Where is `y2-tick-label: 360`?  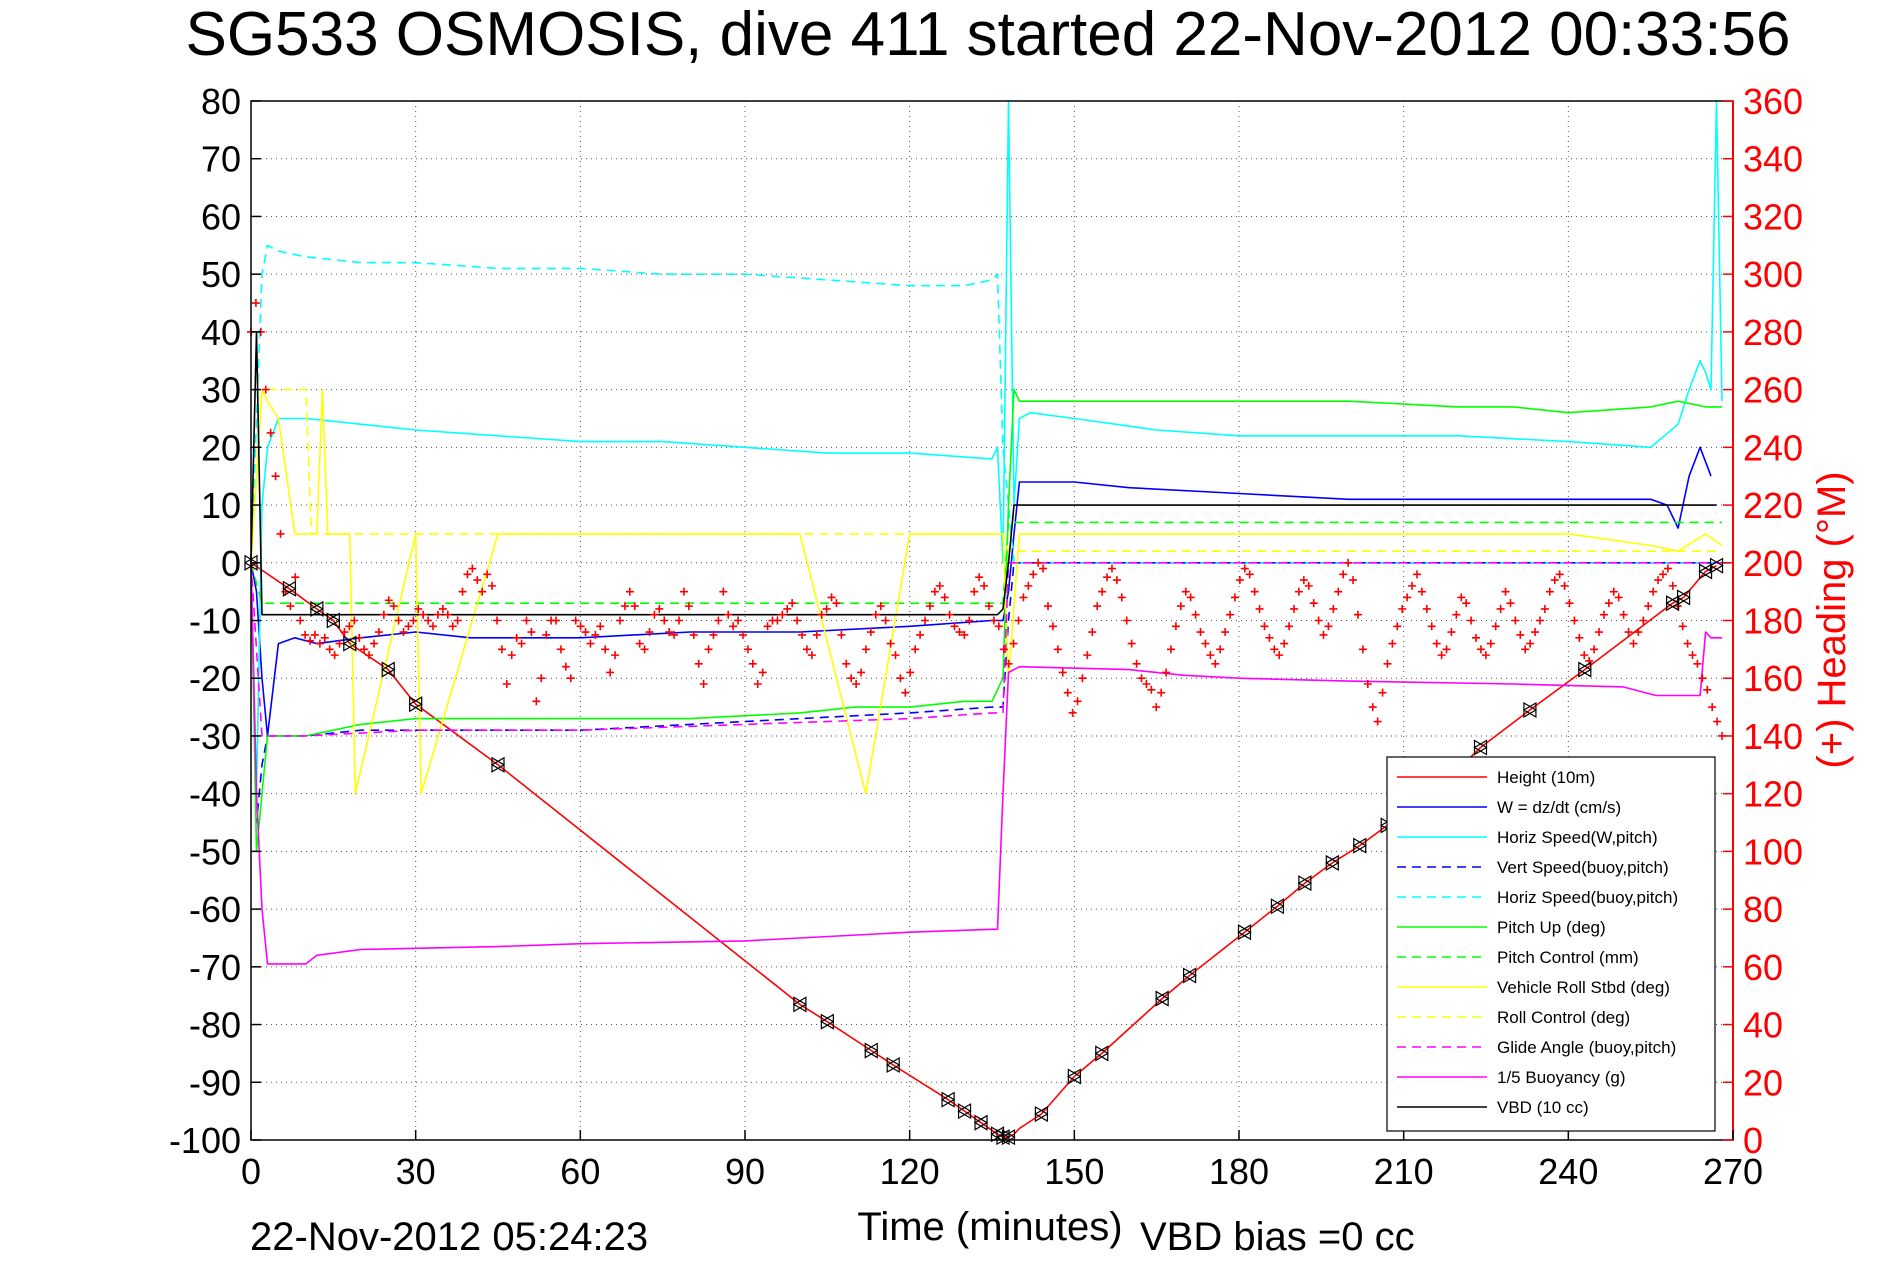
y2-tick-label: 360 is located at coordinates (1773, 101).